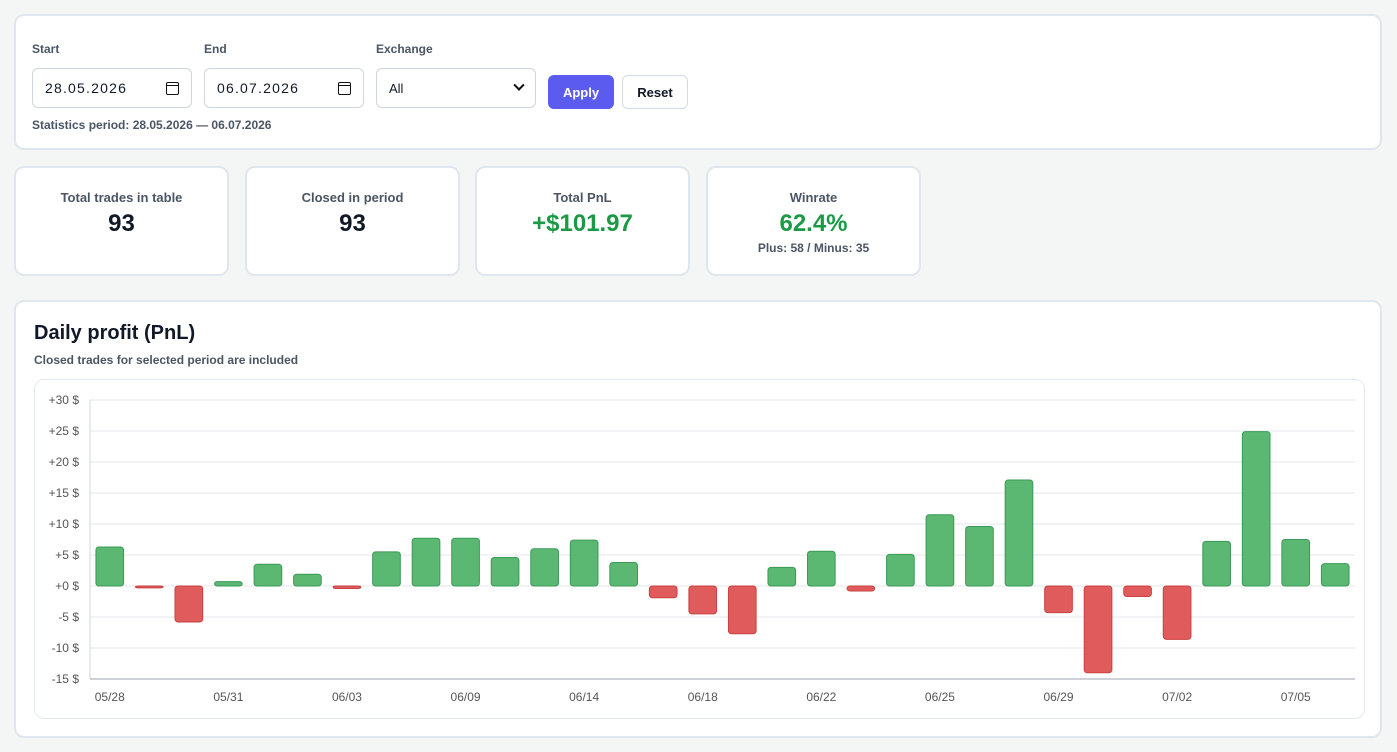 Image resolution: width=1397 pixels, height=752 pixels. I want to click on stat-label: Closed in period, so click(352, 197).